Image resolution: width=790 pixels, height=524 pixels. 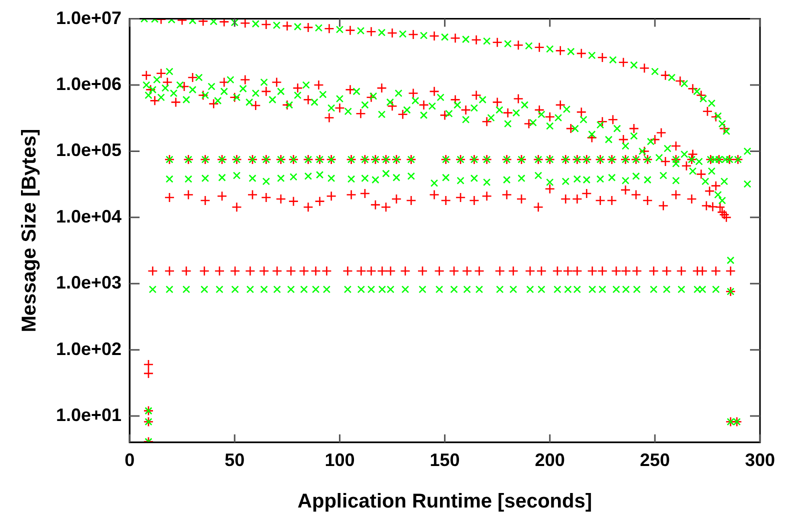 What do you see at coordinates (234, 460) in the screenshot?
I see `x-tick-label: 50` at bounding box center [234, 460].